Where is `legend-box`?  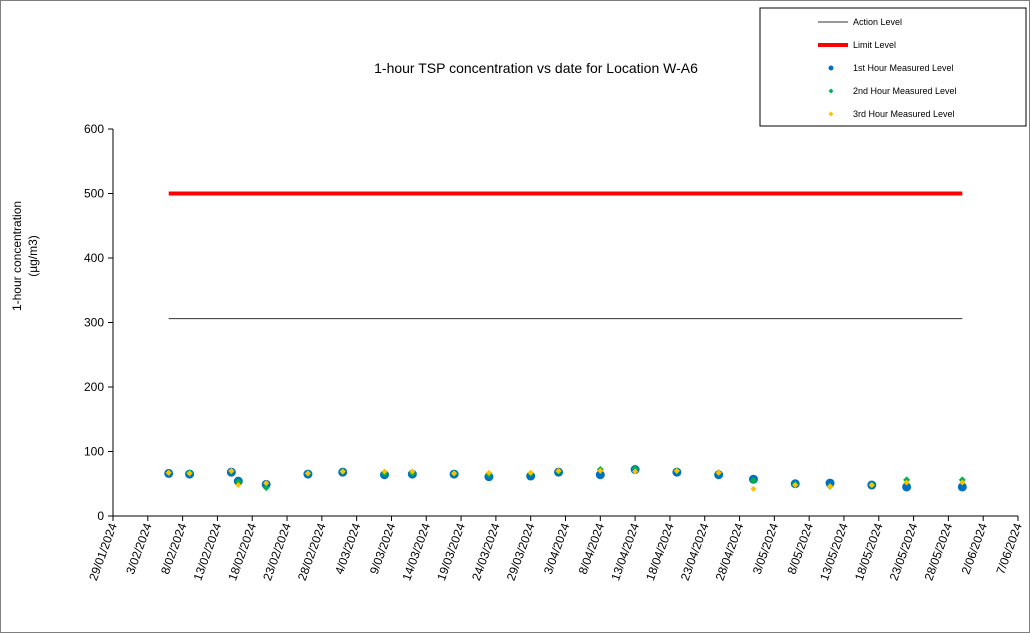 legend-box is located at coordinates (893, 67).